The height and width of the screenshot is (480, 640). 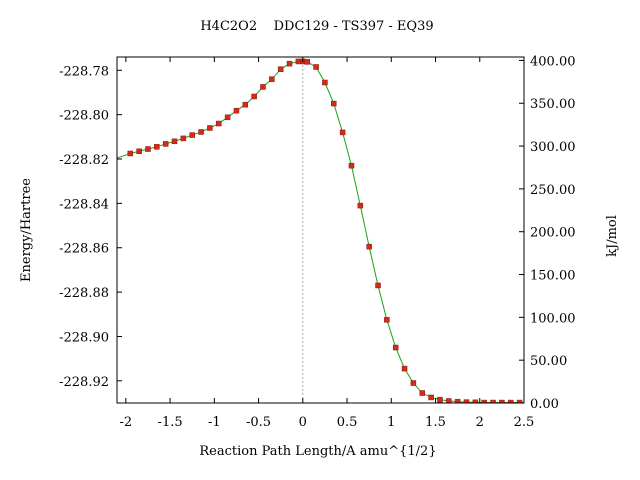 What do you see at coordinates (26, 230) in the screenshot?
I see `y-axis-label: Energy/Hartree` at bounding box center [26, 230].